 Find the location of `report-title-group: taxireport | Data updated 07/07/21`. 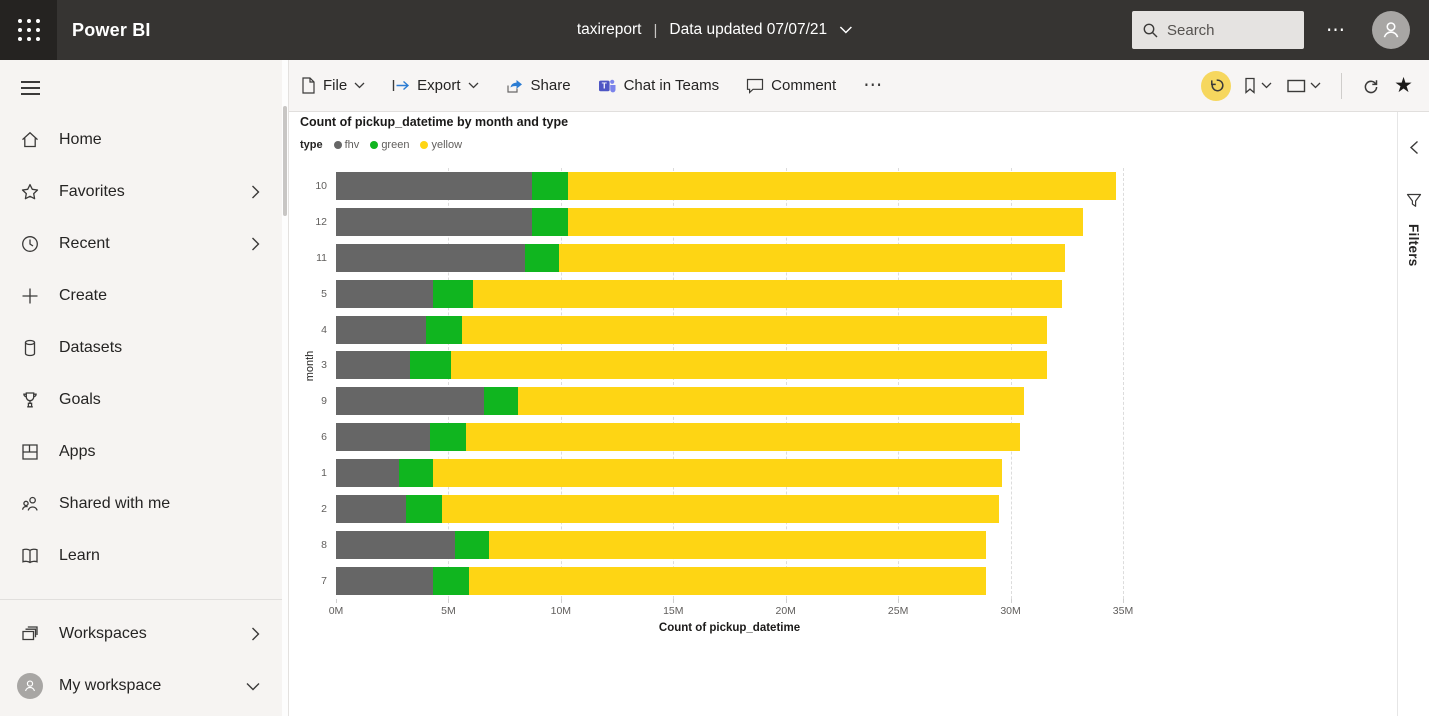

report-title-group: taxireport | Data updated 07/07/21 is located at coordinates (714, 30).